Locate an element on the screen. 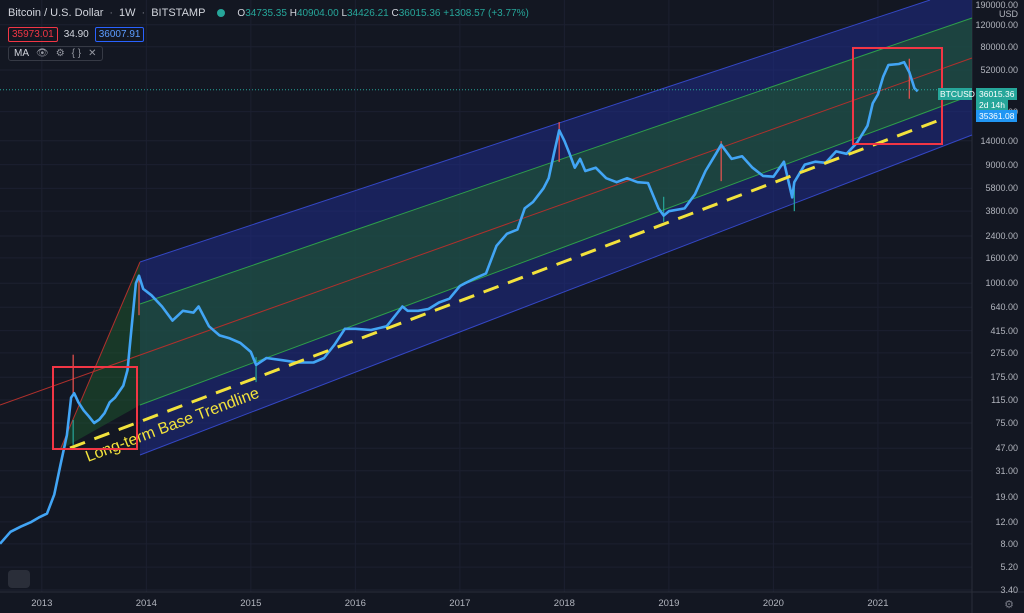  currency-label: USD is located at coordinates (1008, 14).